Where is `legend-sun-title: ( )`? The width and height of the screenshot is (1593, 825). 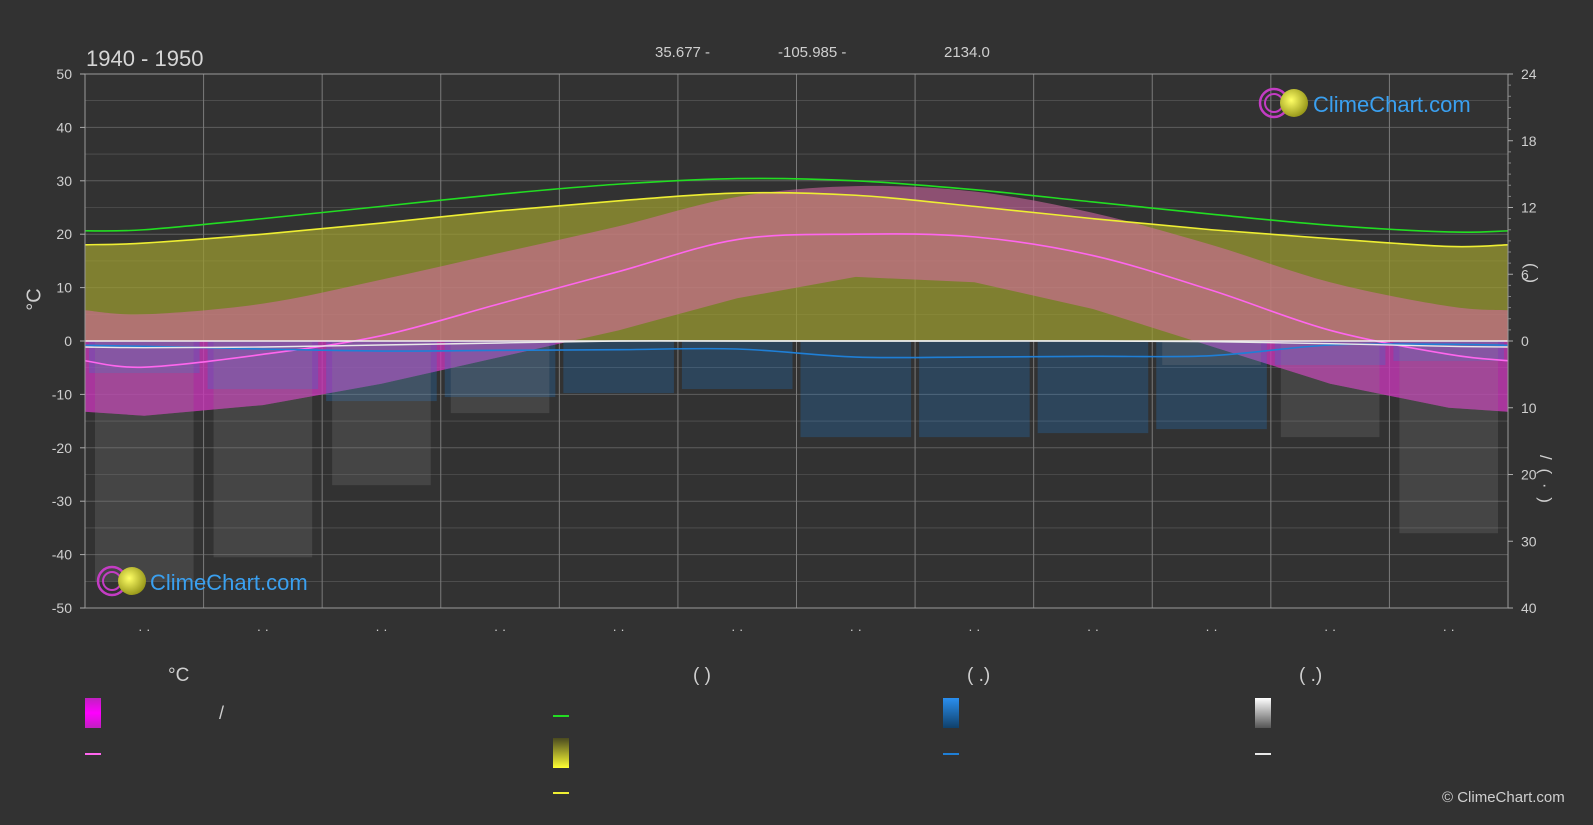
legend-sun-title: ( ) is located at coordinates (702, 675).